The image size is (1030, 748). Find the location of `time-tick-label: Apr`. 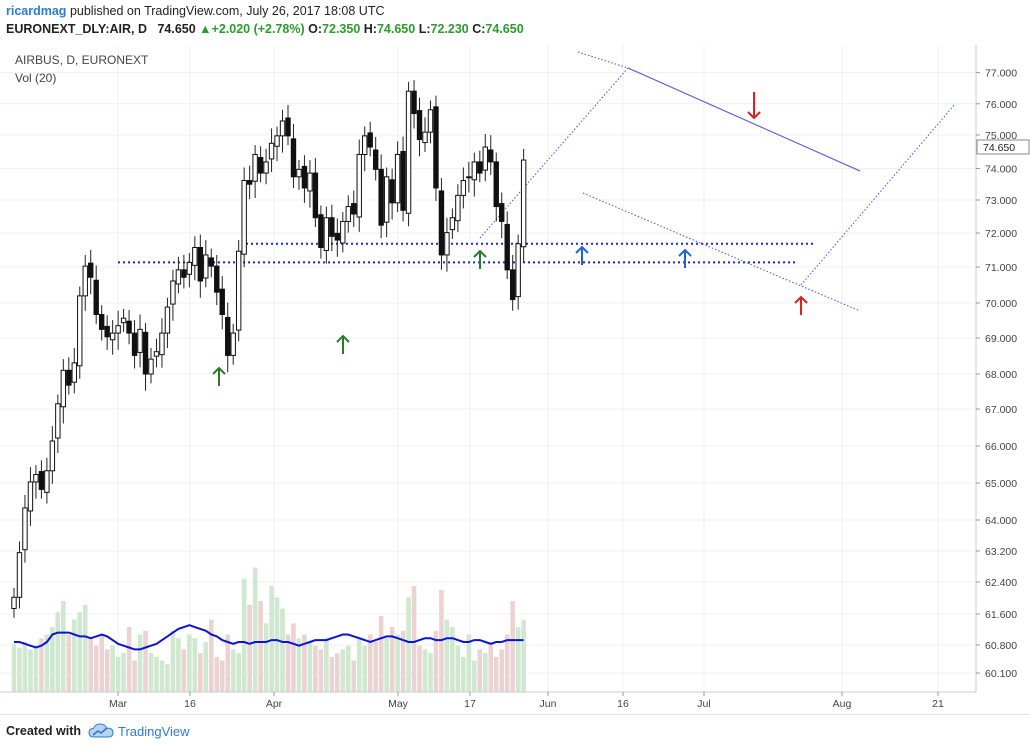

time-tick-label: Apr is located at coordinates (274, 704).